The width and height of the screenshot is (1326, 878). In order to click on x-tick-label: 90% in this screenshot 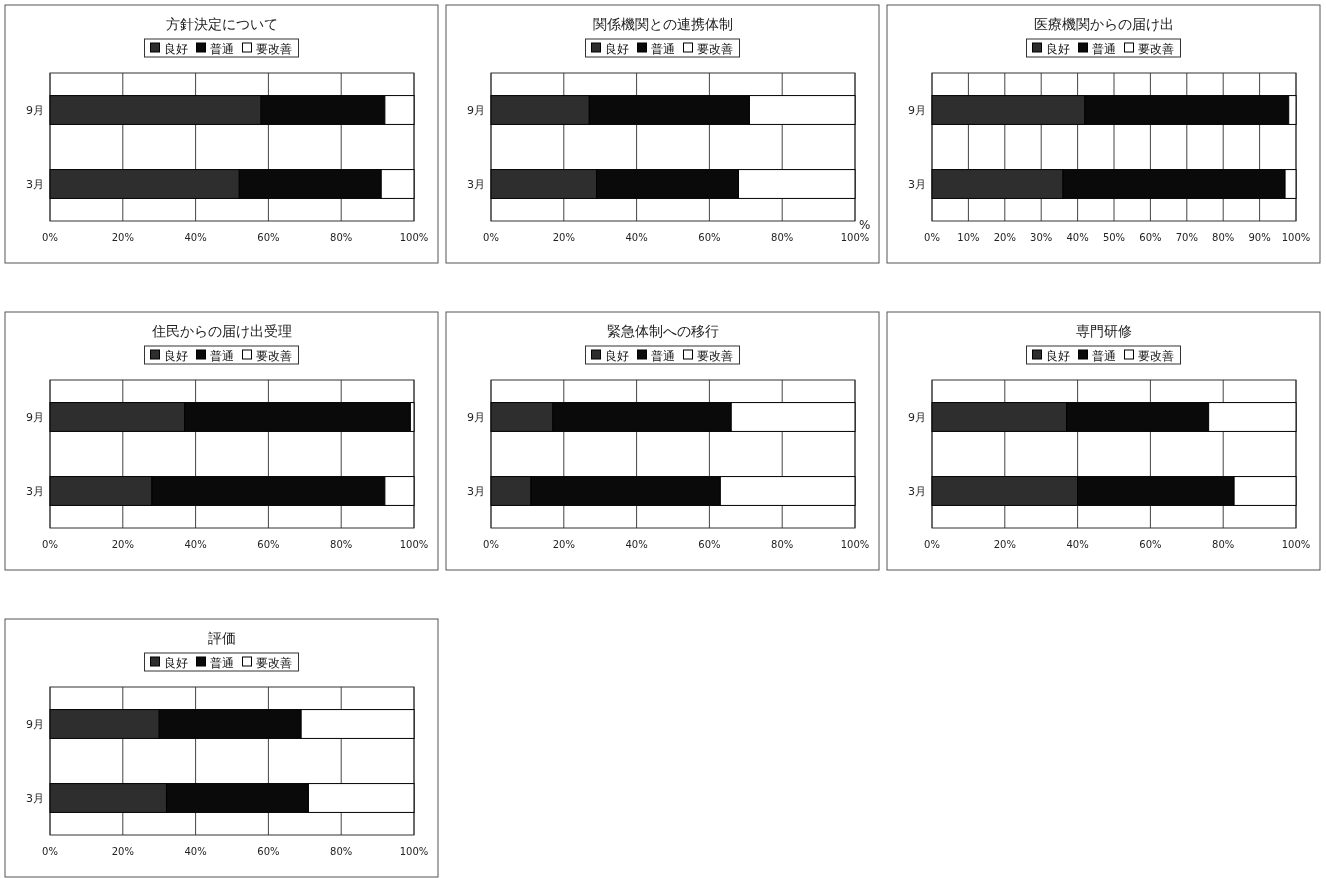, I will do `click(1259, 237)`.